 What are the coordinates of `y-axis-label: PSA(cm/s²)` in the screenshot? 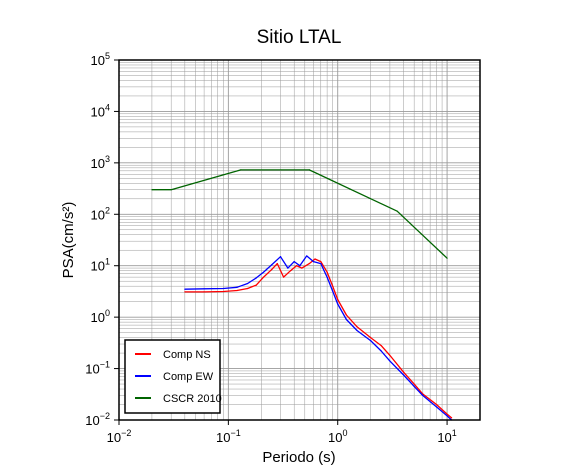 It's located at (68, 240).